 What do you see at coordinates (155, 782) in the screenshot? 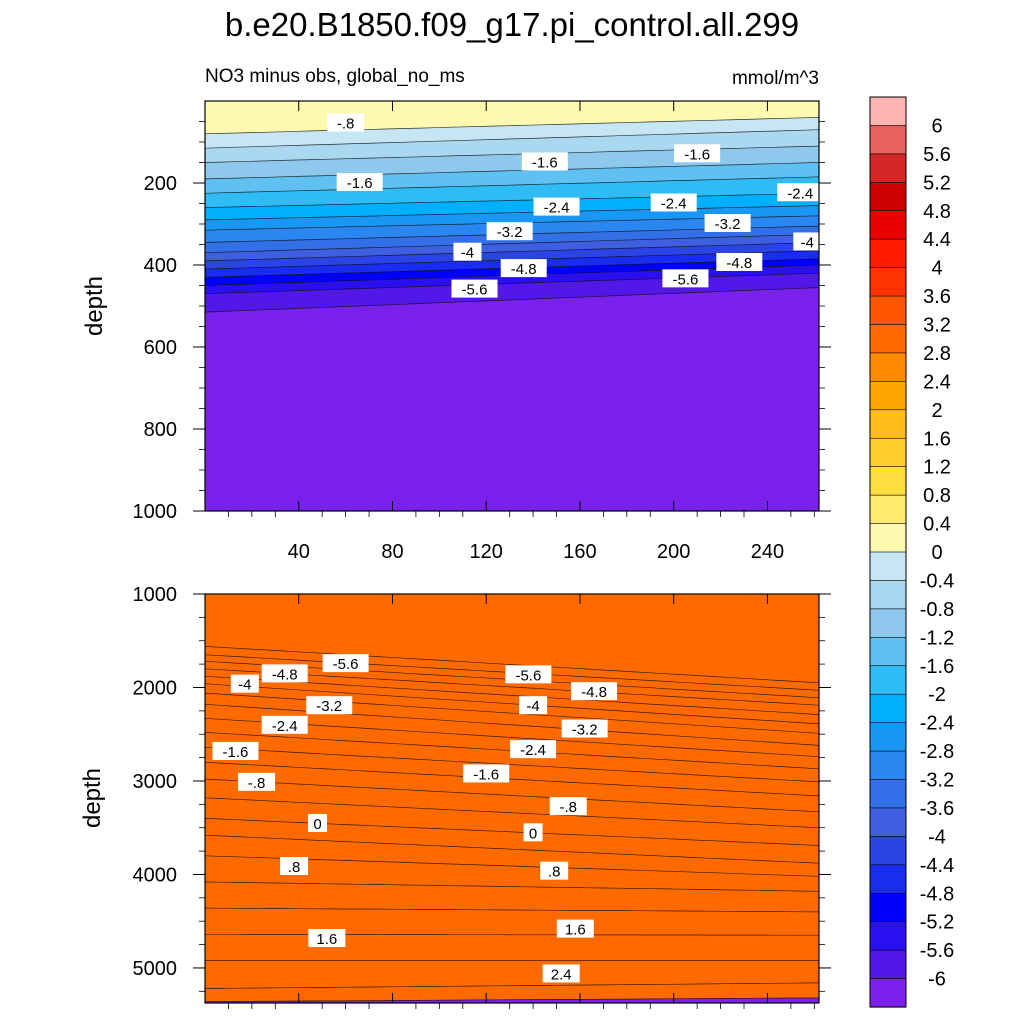
I see `y-tick-label: 3000` at bounding box center [155, 782].